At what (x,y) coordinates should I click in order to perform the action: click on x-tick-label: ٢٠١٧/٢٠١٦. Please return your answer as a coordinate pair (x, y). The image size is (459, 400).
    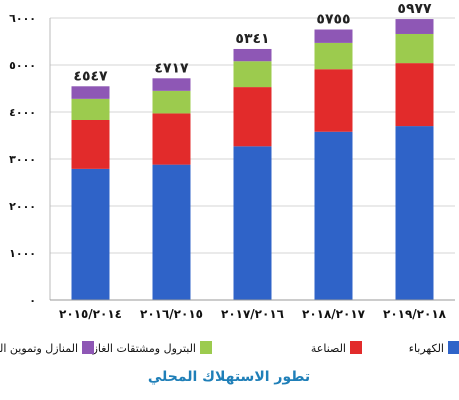
    Looking at the image, I should click on (252, 314).